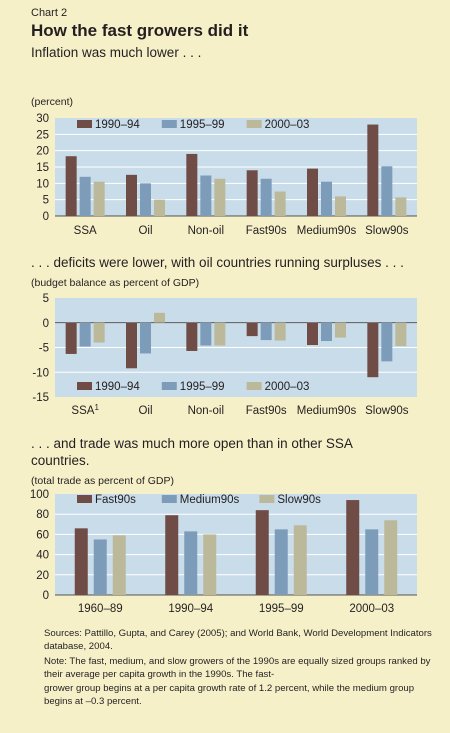 The height and width of the screenshot is (733, 450). What do you see at coordinates (85, 231) in the screenshot?
I see `x-tick-label: SSA` at bounding box center [85, 231].